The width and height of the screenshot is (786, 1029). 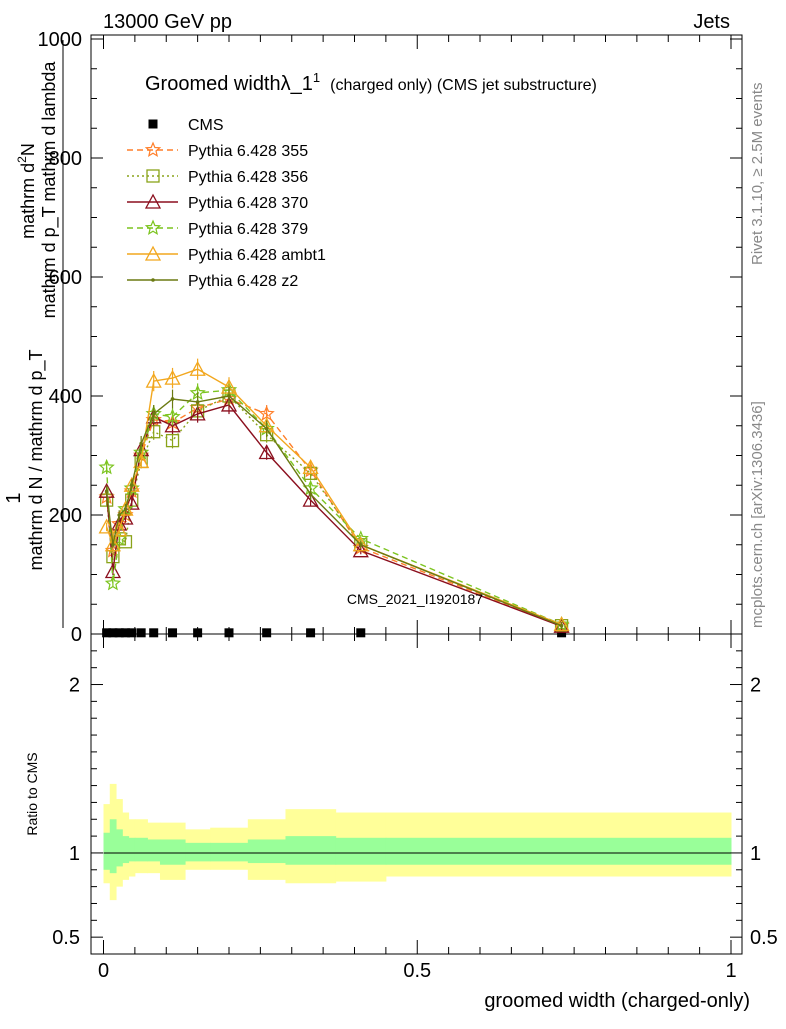 I want to click on ratio-uncertainty-bands, so click(x=417, y=842).